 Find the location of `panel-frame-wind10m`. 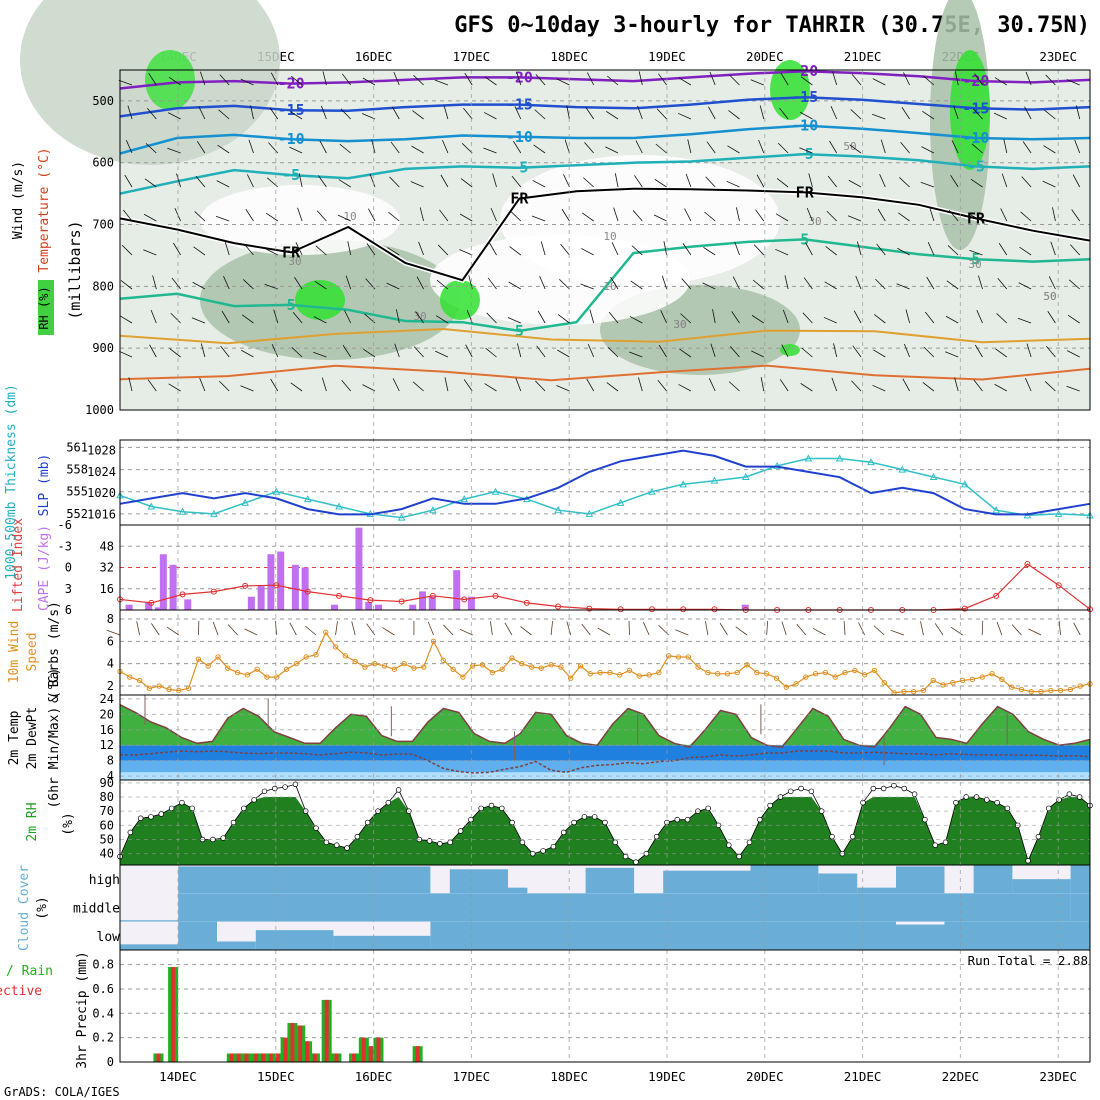

panel-frame-wind10m is located at coordinates (605, 652).